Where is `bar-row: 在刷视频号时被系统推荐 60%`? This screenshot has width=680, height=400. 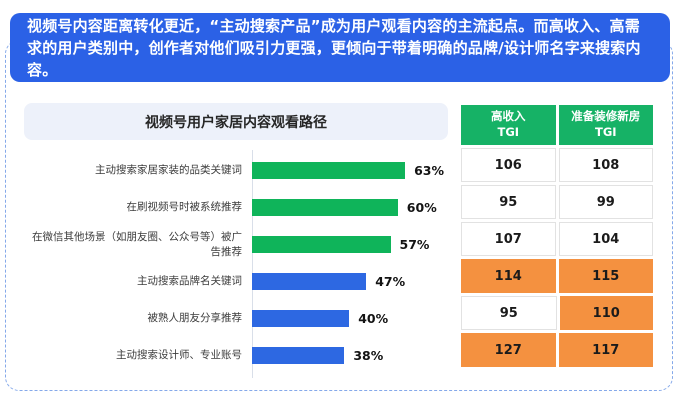 bar-row: 在刷视频号时被系统推荐 60% is located at coordinates (236, 207).